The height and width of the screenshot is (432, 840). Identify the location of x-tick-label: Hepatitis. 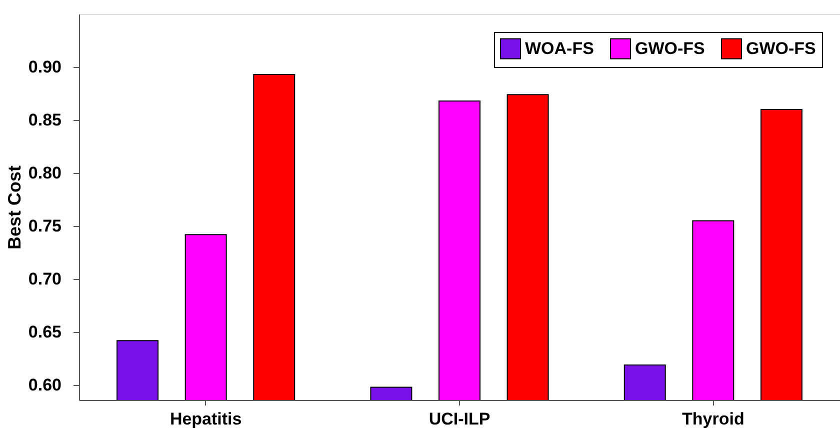
(206, 419).